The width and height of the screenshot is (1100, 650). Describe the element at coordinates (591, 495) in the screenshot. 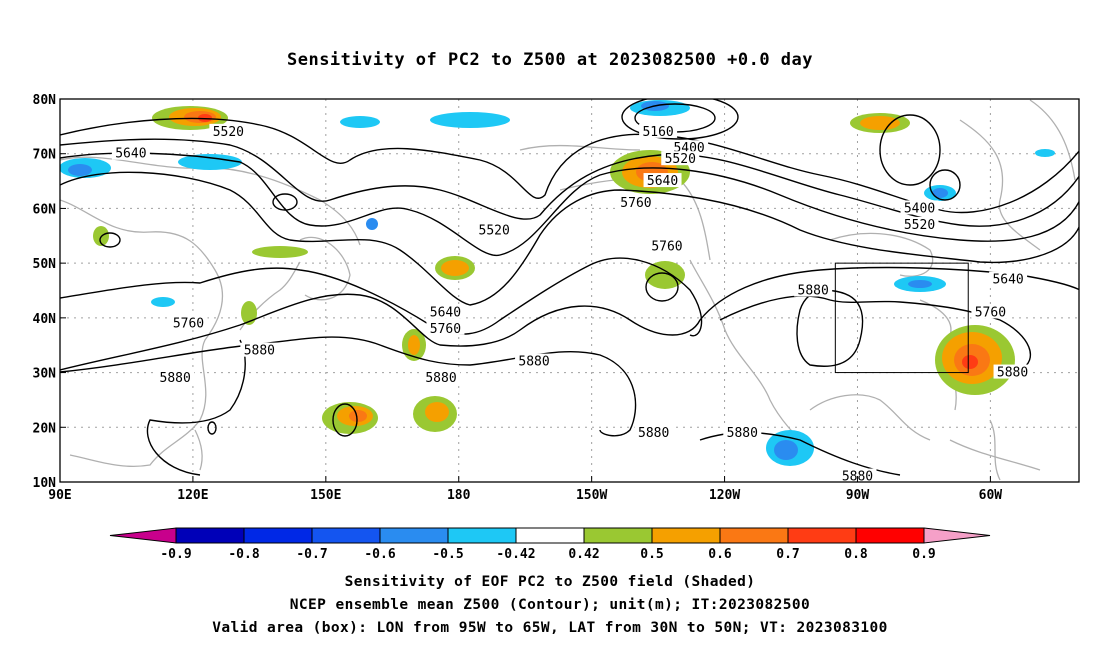

I see `lon-tick-label: 150W` at that location.